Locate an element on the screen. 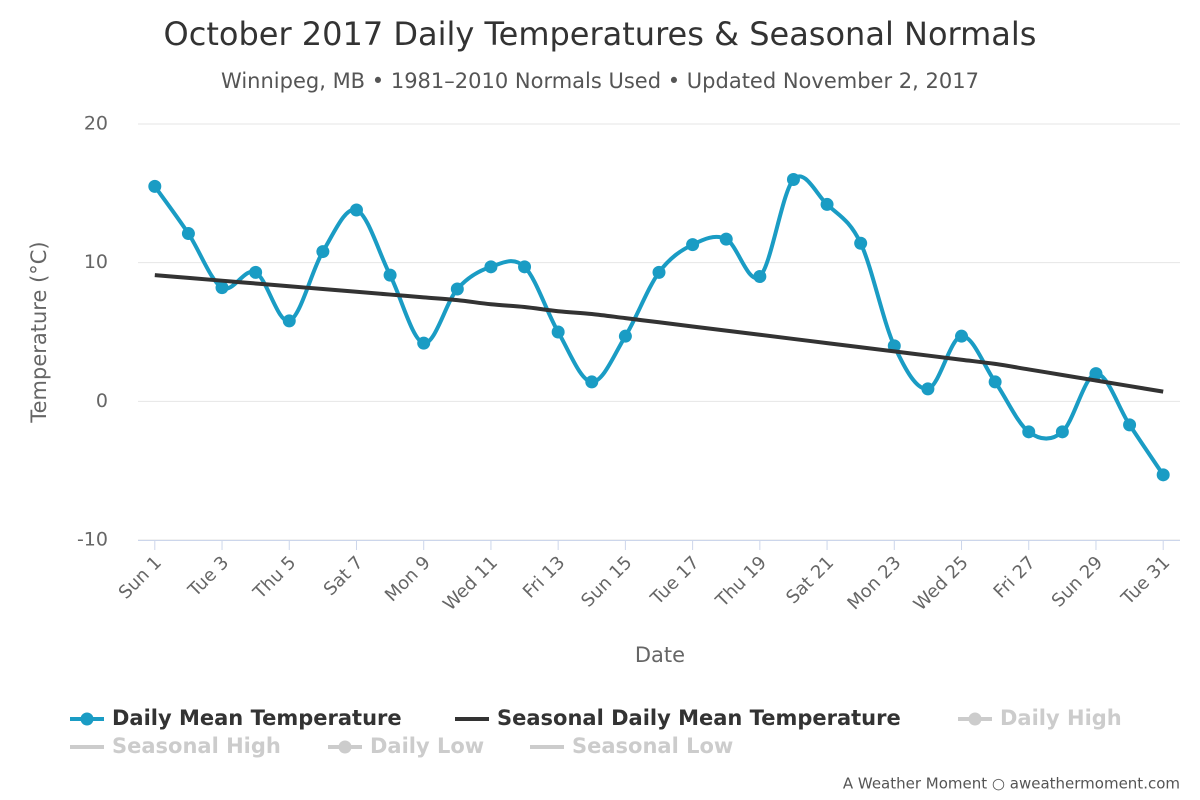 The width and height of the screenshot is (1200, 800). y-axis-title: Temperature (°C) is located at coordinates (39, 332).